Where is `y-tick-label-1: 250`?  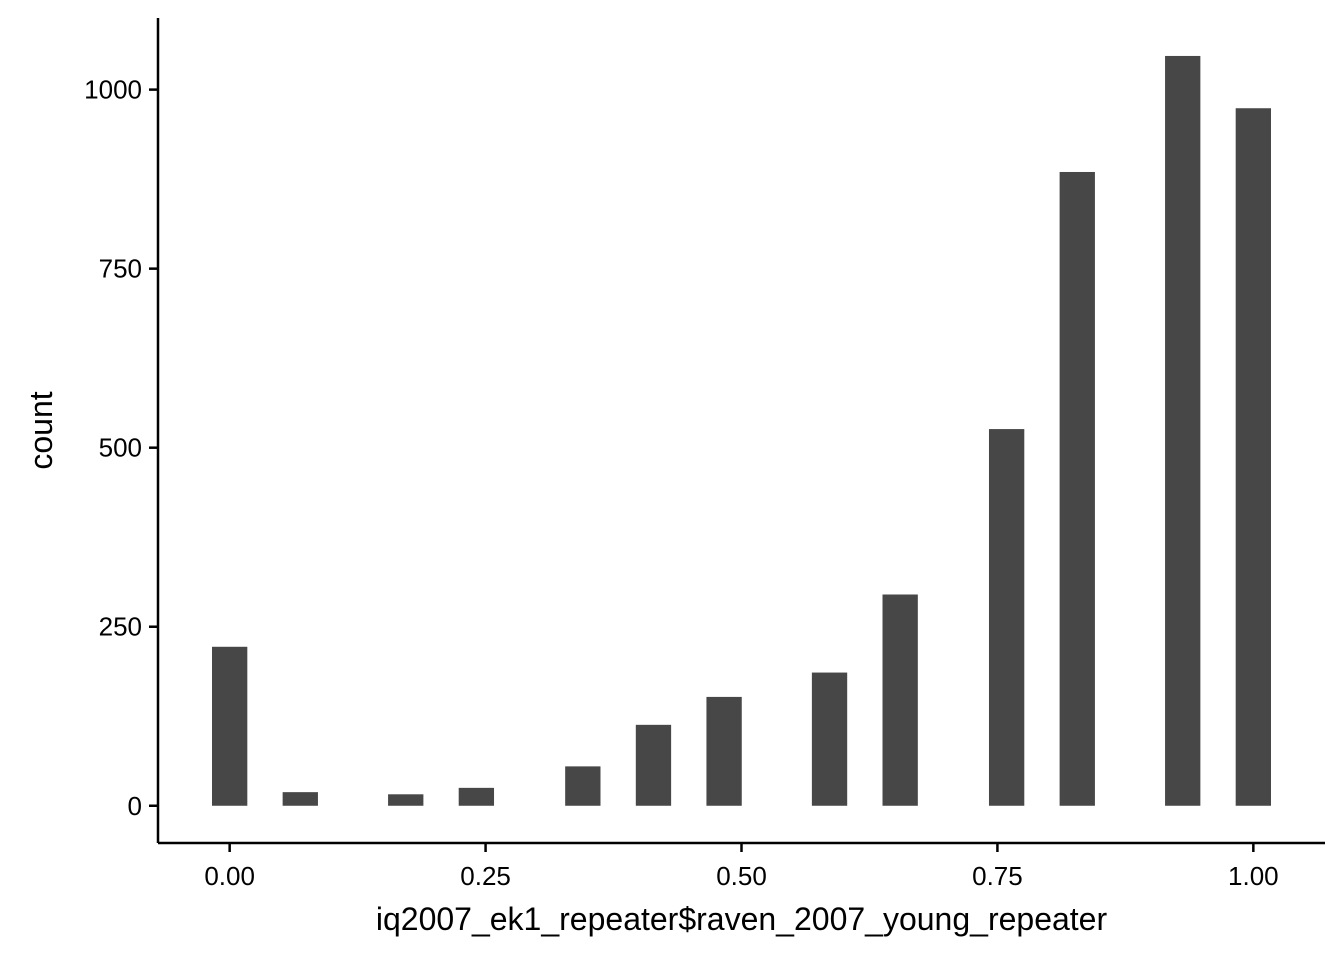
y-tick-label-1: 250 is located at coordinates (120, 627).